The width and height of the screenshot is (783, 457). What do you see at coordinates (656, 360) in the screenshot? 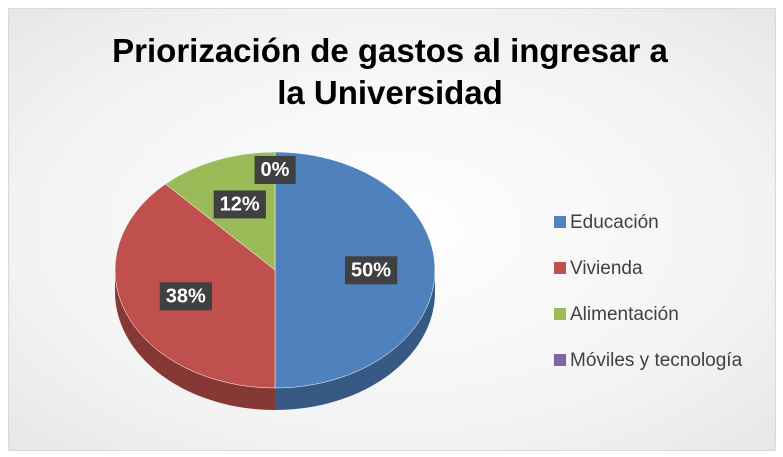
I see `legend-label: Móviles y tecnología` at bounding box center [656, 360].